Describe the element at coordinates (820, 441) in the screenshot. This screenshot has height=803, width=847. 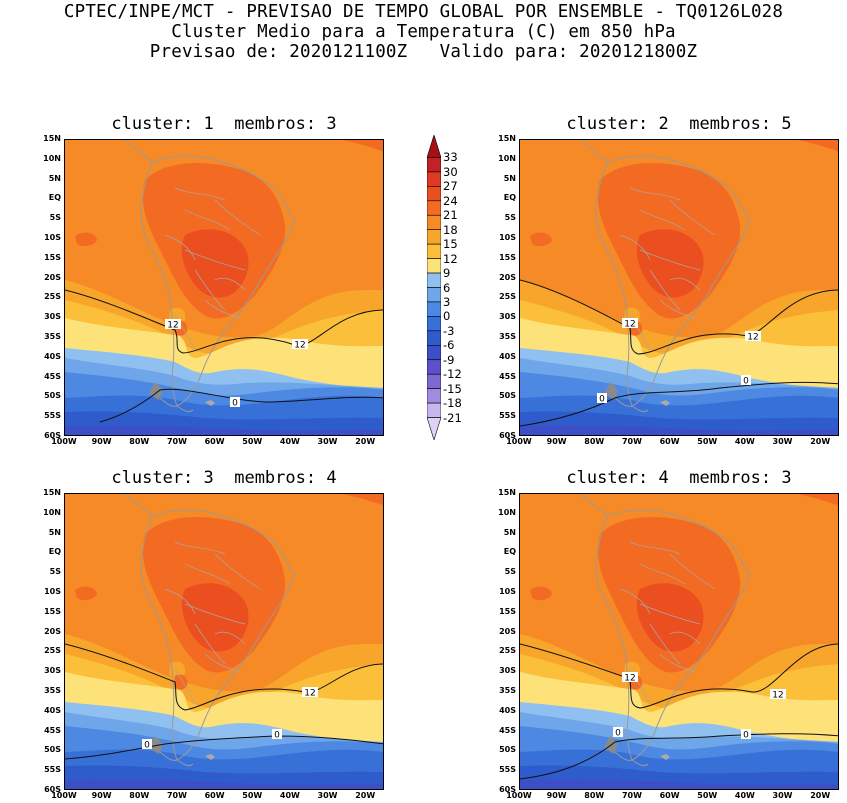
I see `lon-tick-label: 20W` at that location.